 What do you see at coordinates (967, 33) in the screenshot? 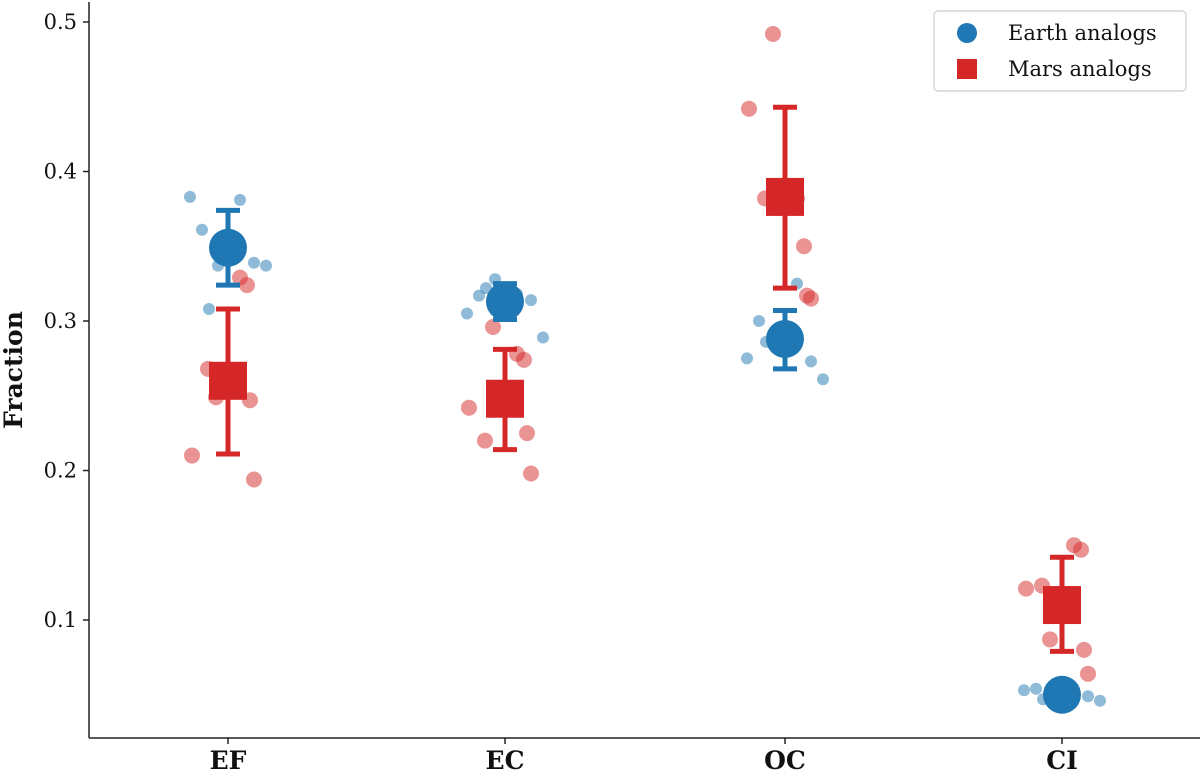
I see `legend-earth-marker` at bounding box center [967, 33].